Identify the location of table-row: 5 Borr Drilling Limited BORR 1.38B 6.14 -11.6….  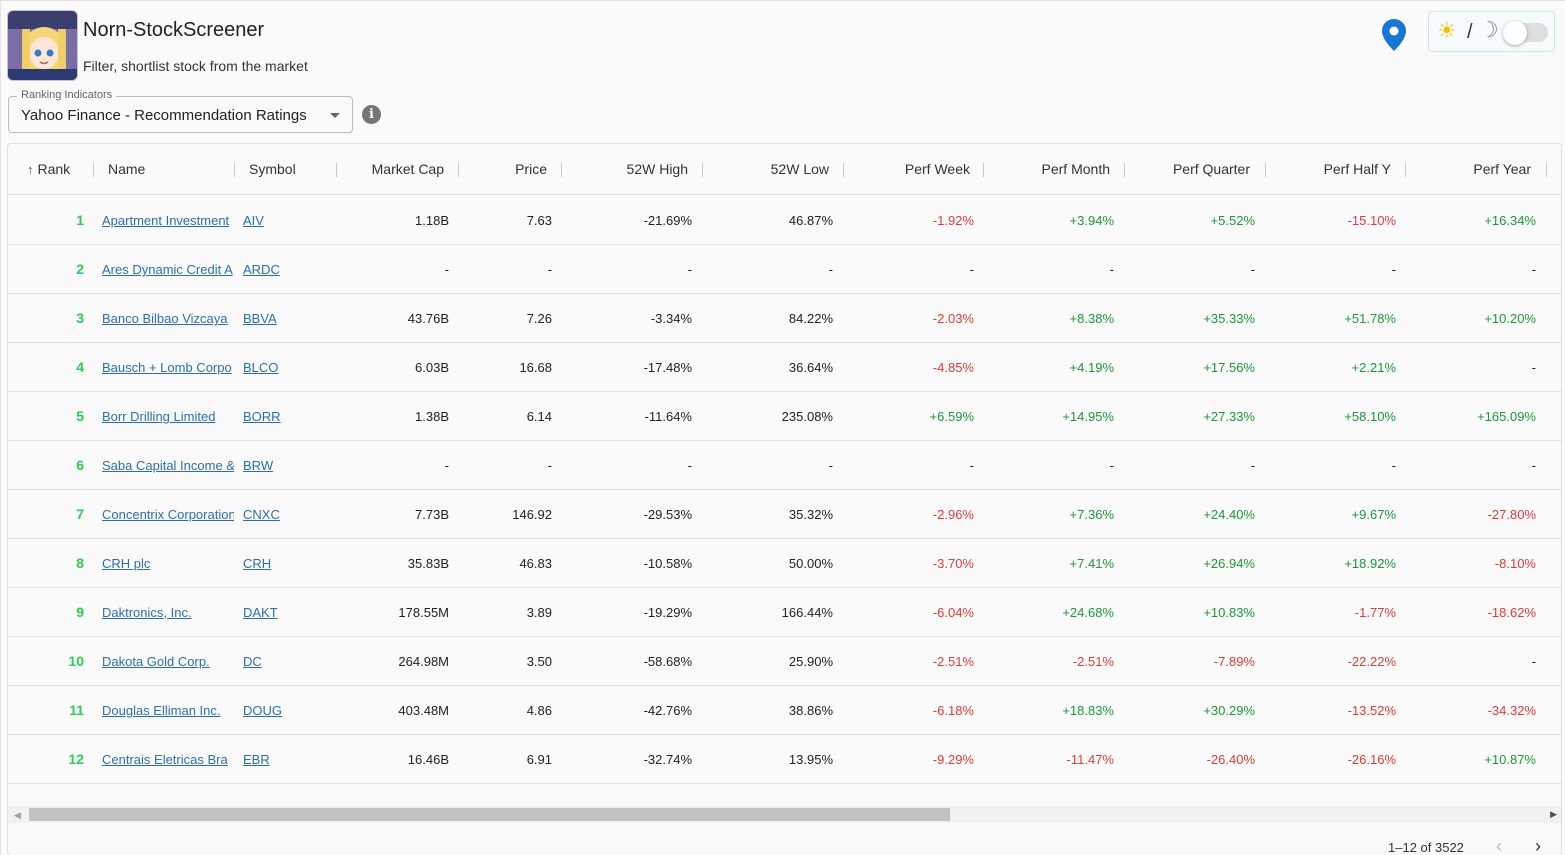
(784, 416).